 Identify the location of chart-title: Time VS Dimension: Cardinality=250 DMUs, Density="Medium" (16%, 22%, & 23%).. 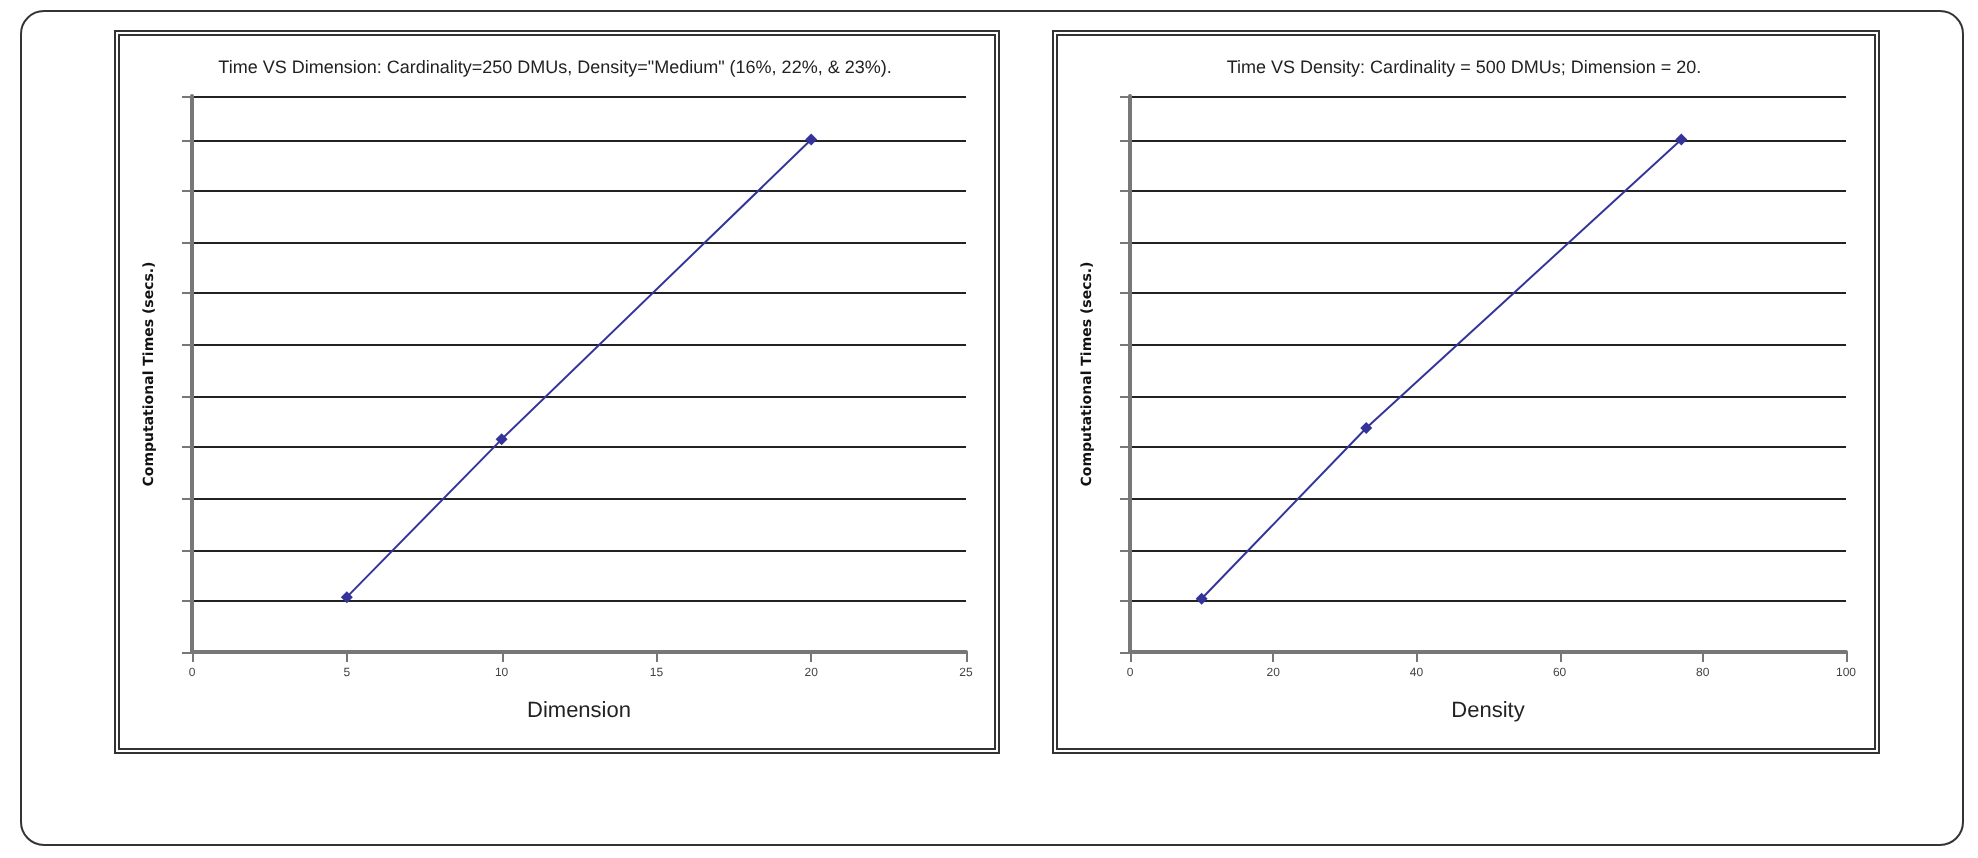
(555, 67).